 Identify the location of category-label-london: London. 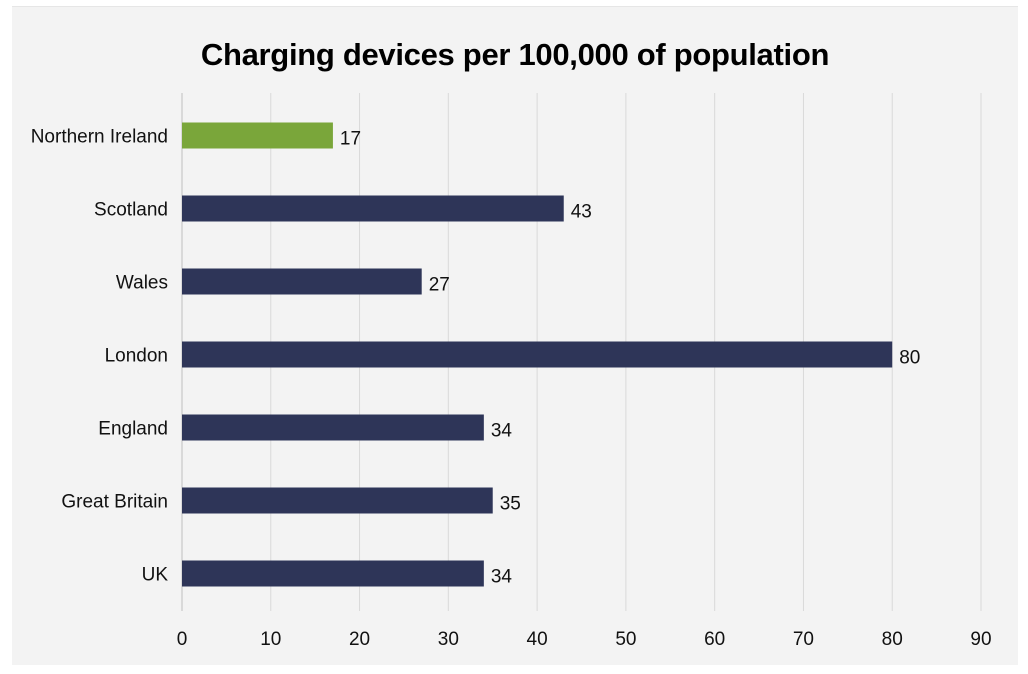
(136, 356).